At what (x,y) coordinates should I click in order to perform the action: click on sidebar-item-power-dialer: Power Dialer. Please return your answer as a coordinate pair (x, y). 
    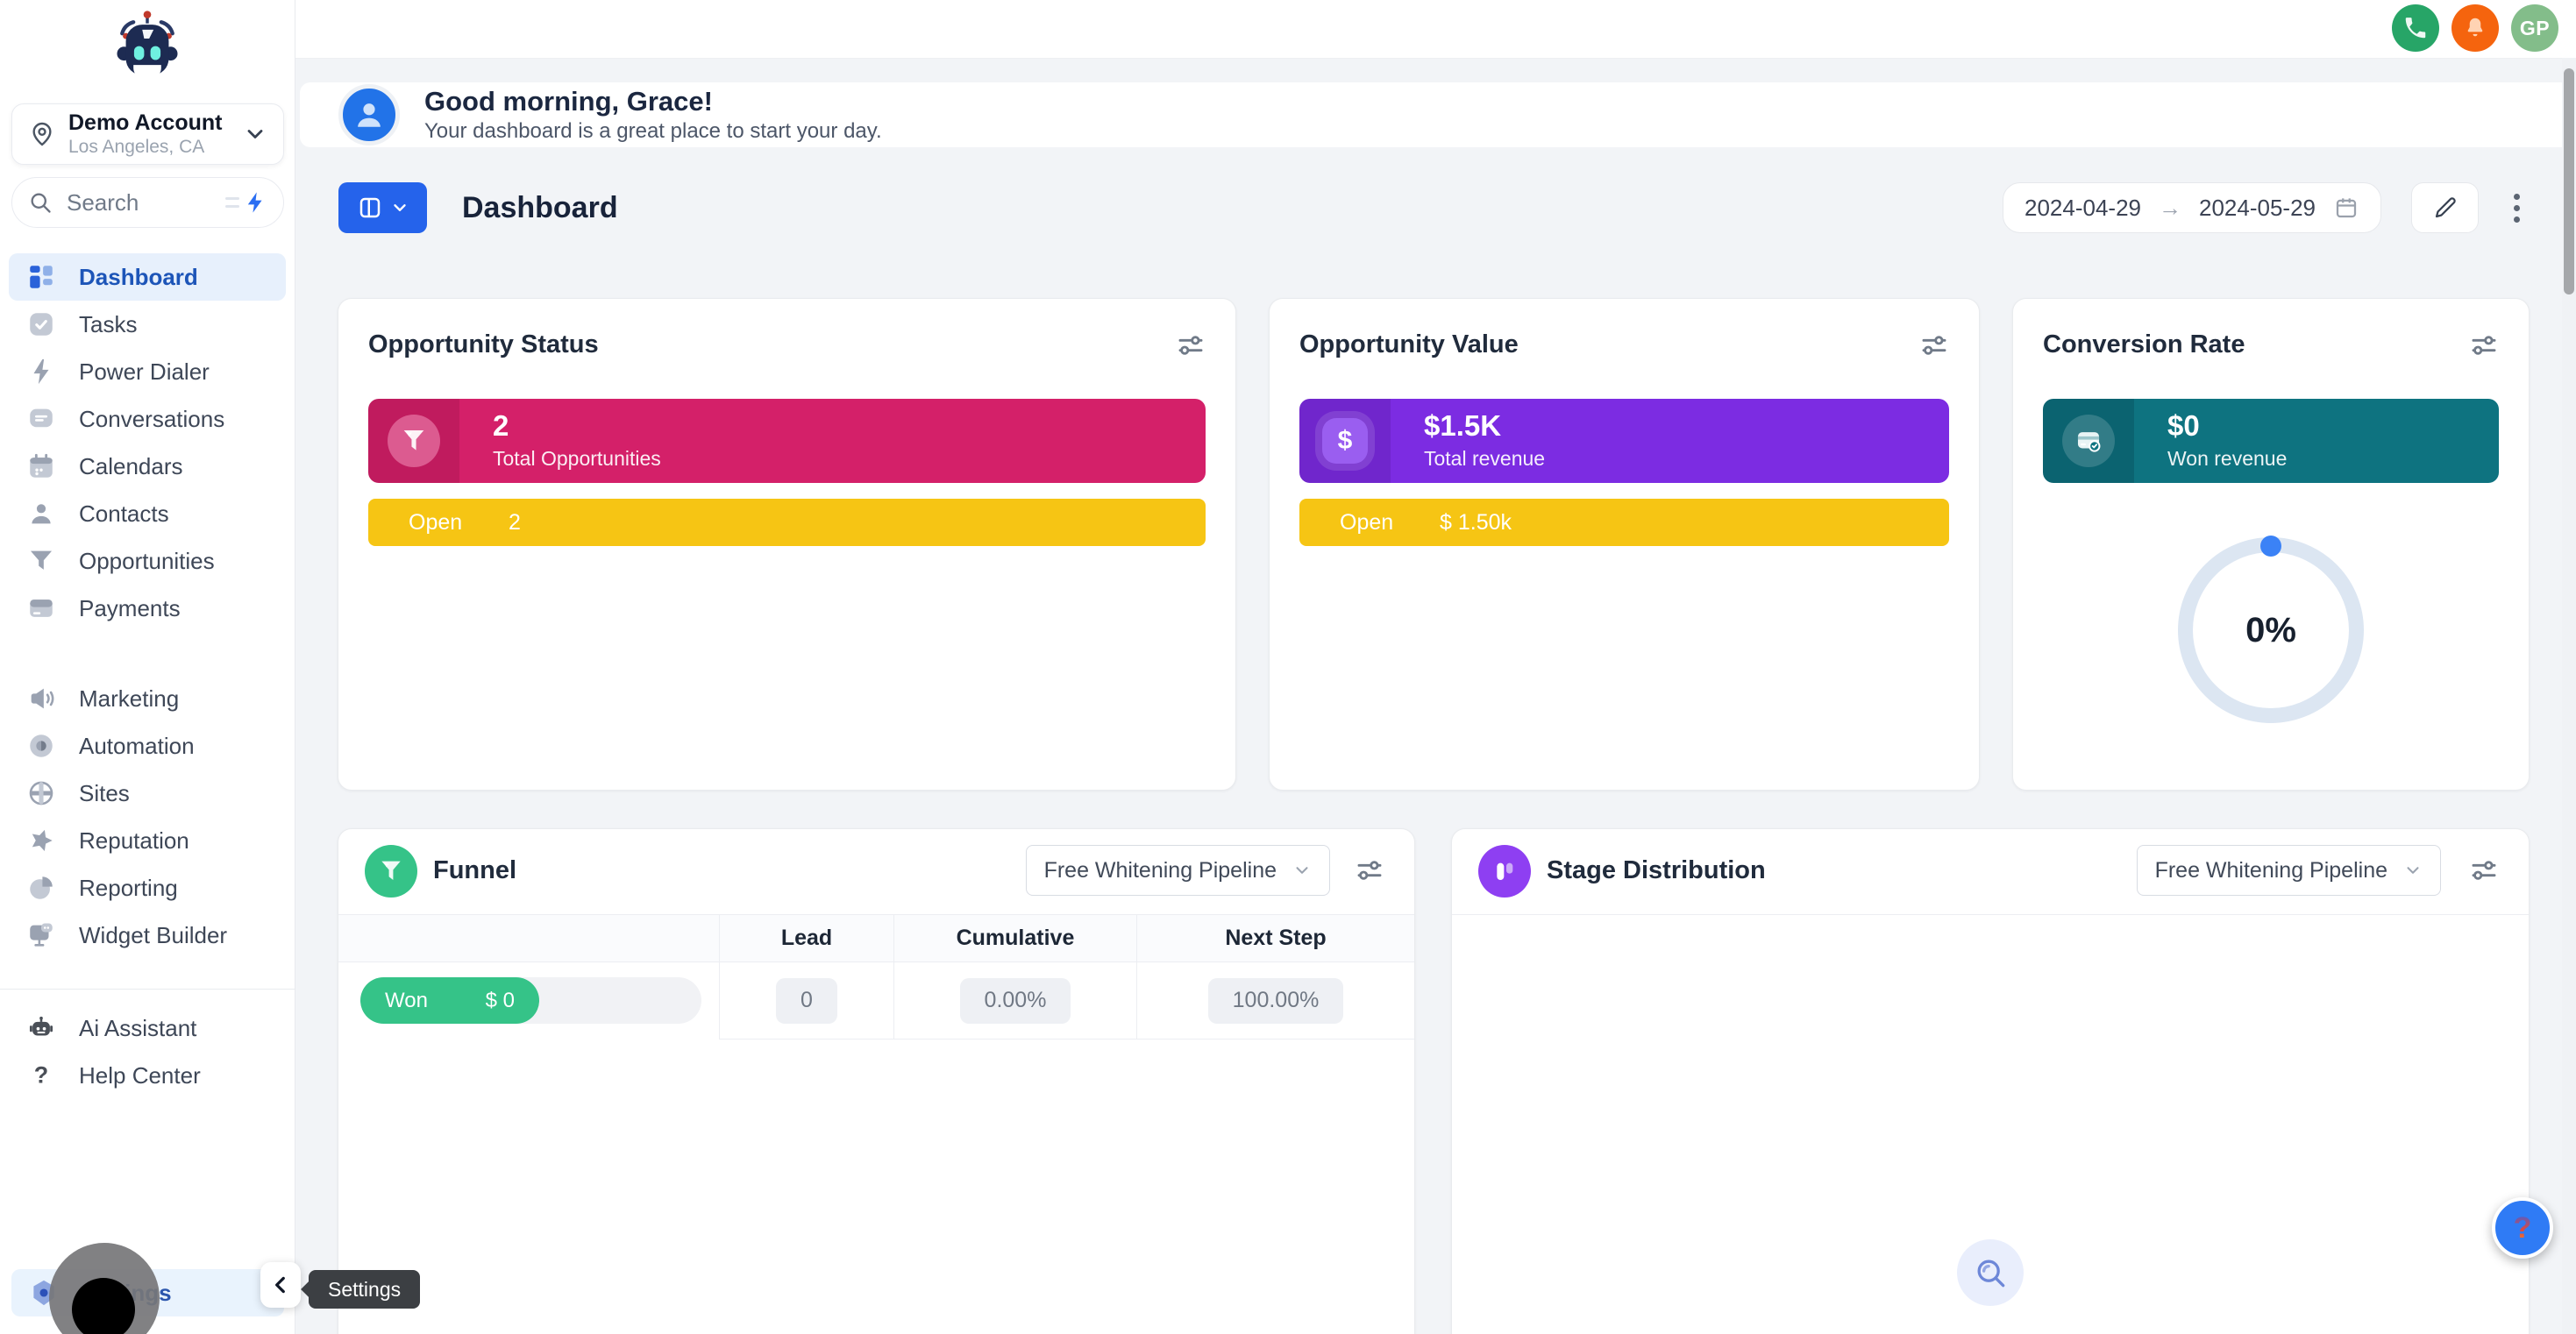
    Looking at the image, I should click on (147, 371).